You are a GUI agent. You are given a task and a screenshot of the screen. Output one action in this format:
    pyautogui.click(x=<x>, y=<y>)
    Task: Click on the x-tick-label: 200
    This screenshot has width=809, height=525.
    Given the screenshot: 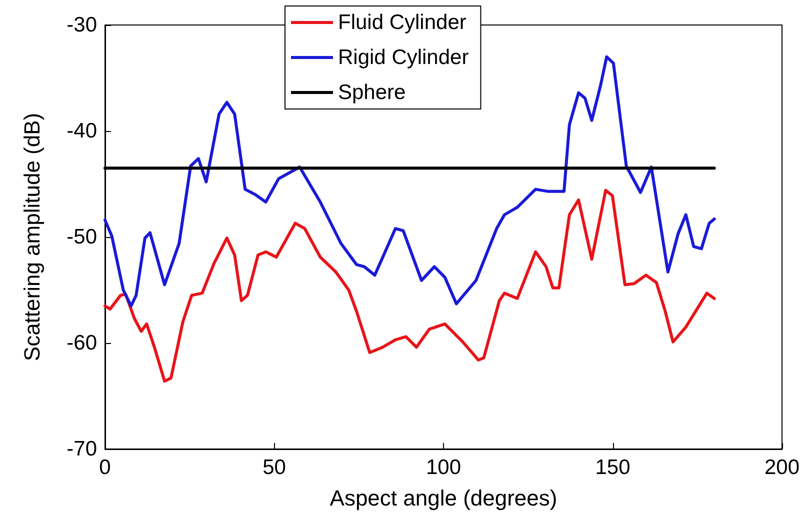 What is the action you would take?
    pyautogui.click(x=782, y=467)
    